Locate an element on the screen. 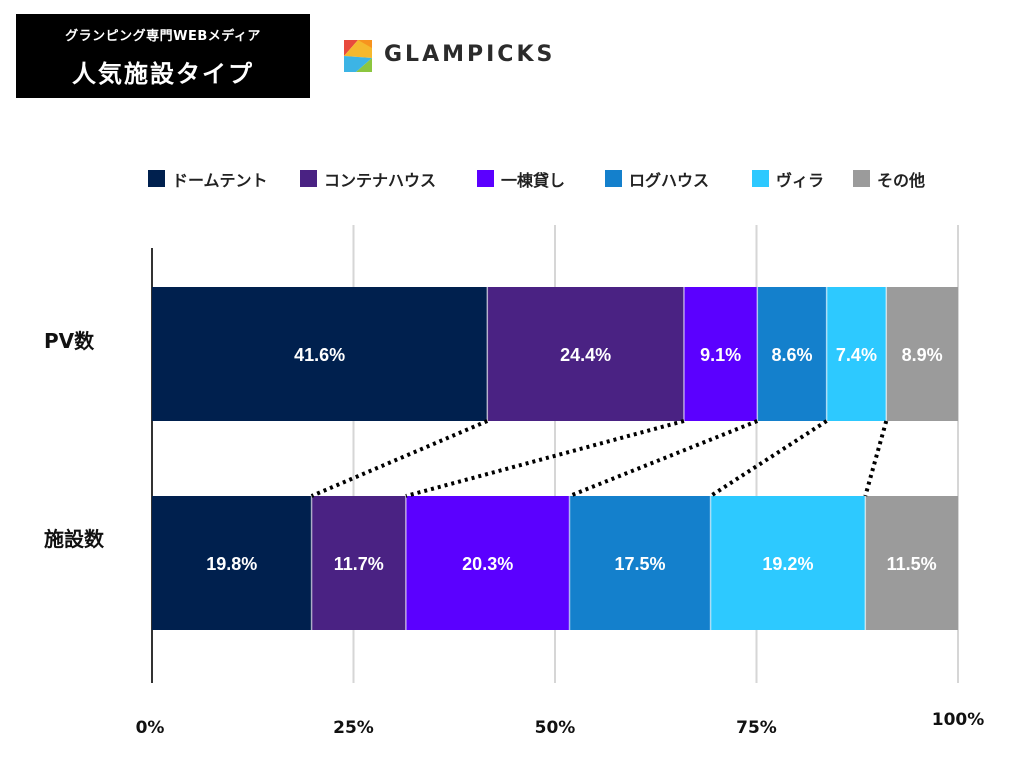 This screenshot has width=1024, height=768. legend-label: コンテナハウス is located at coordinates (380, 180).